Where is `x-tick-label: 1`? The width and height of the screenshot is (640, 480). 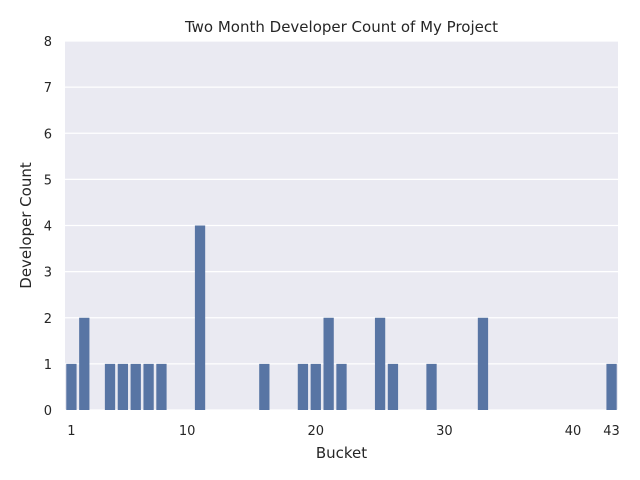
x-tick-label: 1 is located at coordinates (71, 431).